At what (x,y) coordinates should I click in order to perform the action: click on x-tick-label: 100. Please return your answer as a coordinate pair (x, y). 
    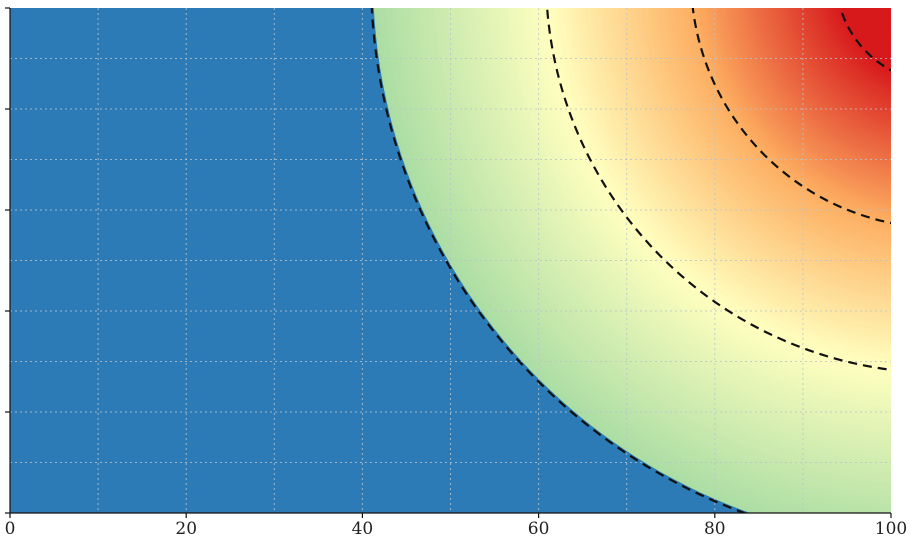
    Looking at the image, I should click on (891, 528).